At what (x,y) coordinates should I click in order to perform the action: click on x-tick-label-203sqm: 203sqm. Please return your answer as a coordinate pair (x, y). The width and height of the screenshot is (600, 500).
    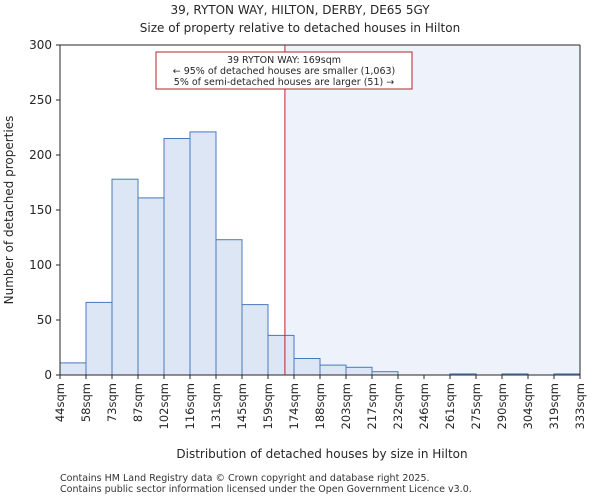
    Looking at the image, I should click on (346, 406).